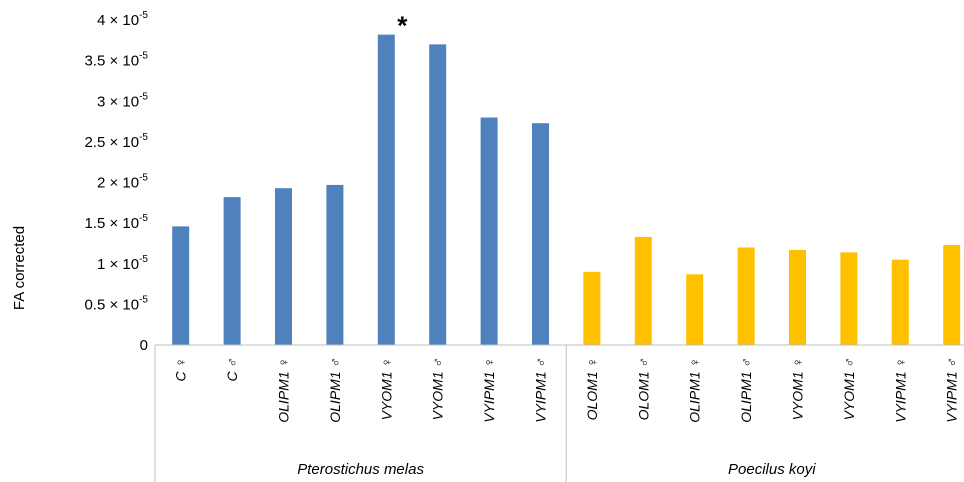 This screenshot has height=482, width=964. Describe the element at coordinates (116, 222) in the screenshot. I see `y-tick-label: 1.5 × 10⁻⁵` at that location.